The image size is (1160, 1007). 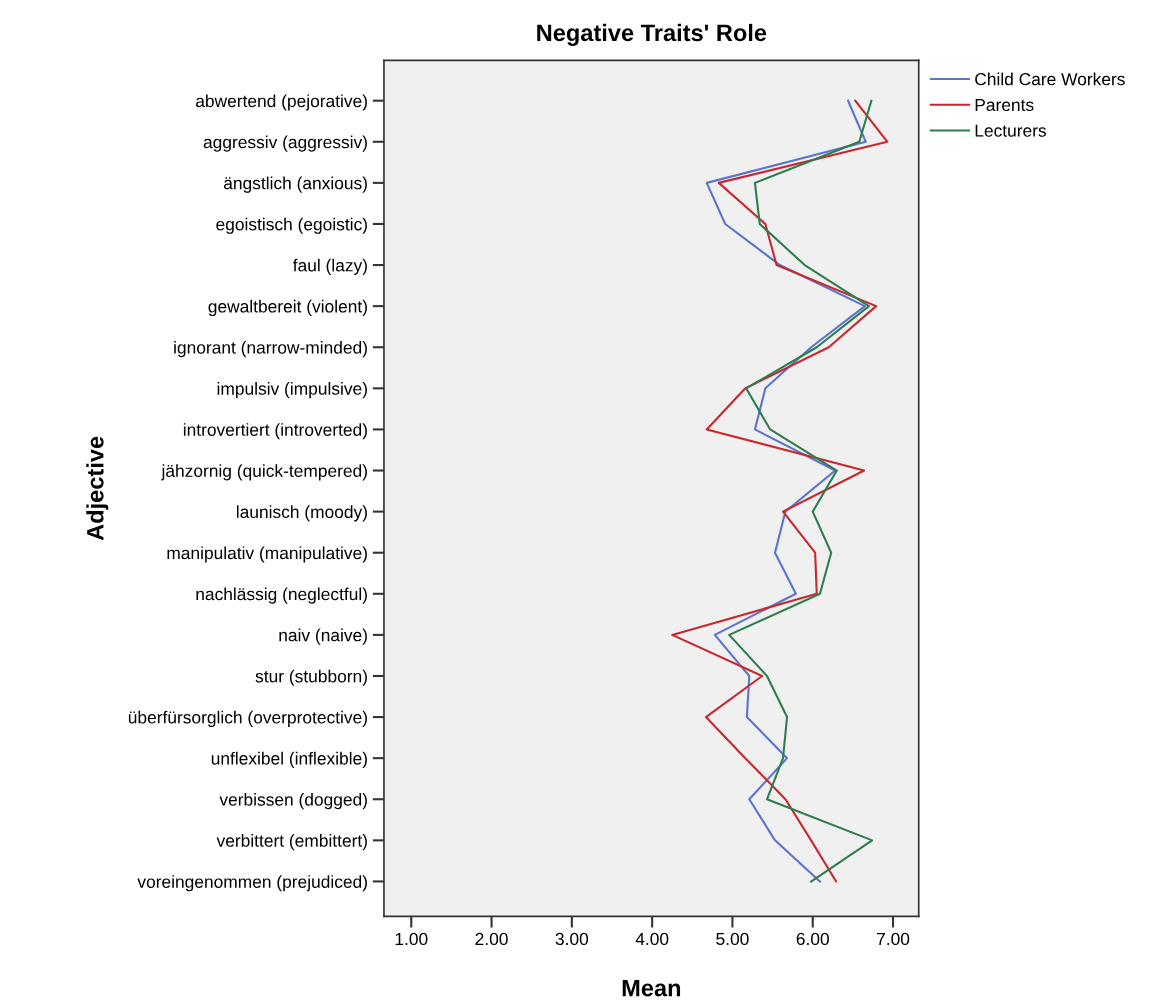 I want to click on y-tick-label: faul (lazy), so click(x=329, y=266).